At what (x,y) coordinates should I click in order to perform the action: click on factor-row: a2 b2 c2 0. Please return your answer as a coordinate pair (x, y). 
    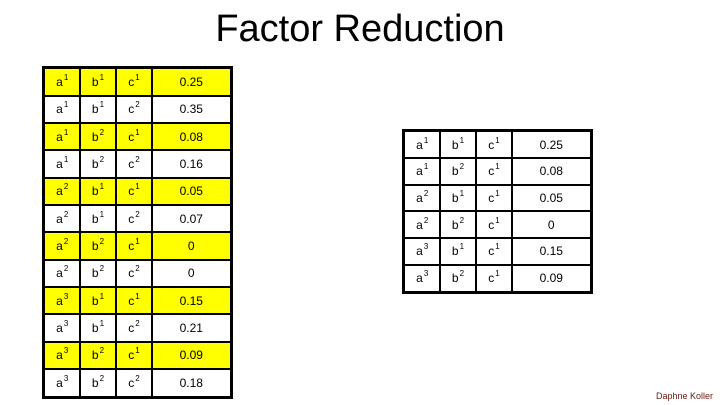
    Looking at the image, I should click on (137, 273).